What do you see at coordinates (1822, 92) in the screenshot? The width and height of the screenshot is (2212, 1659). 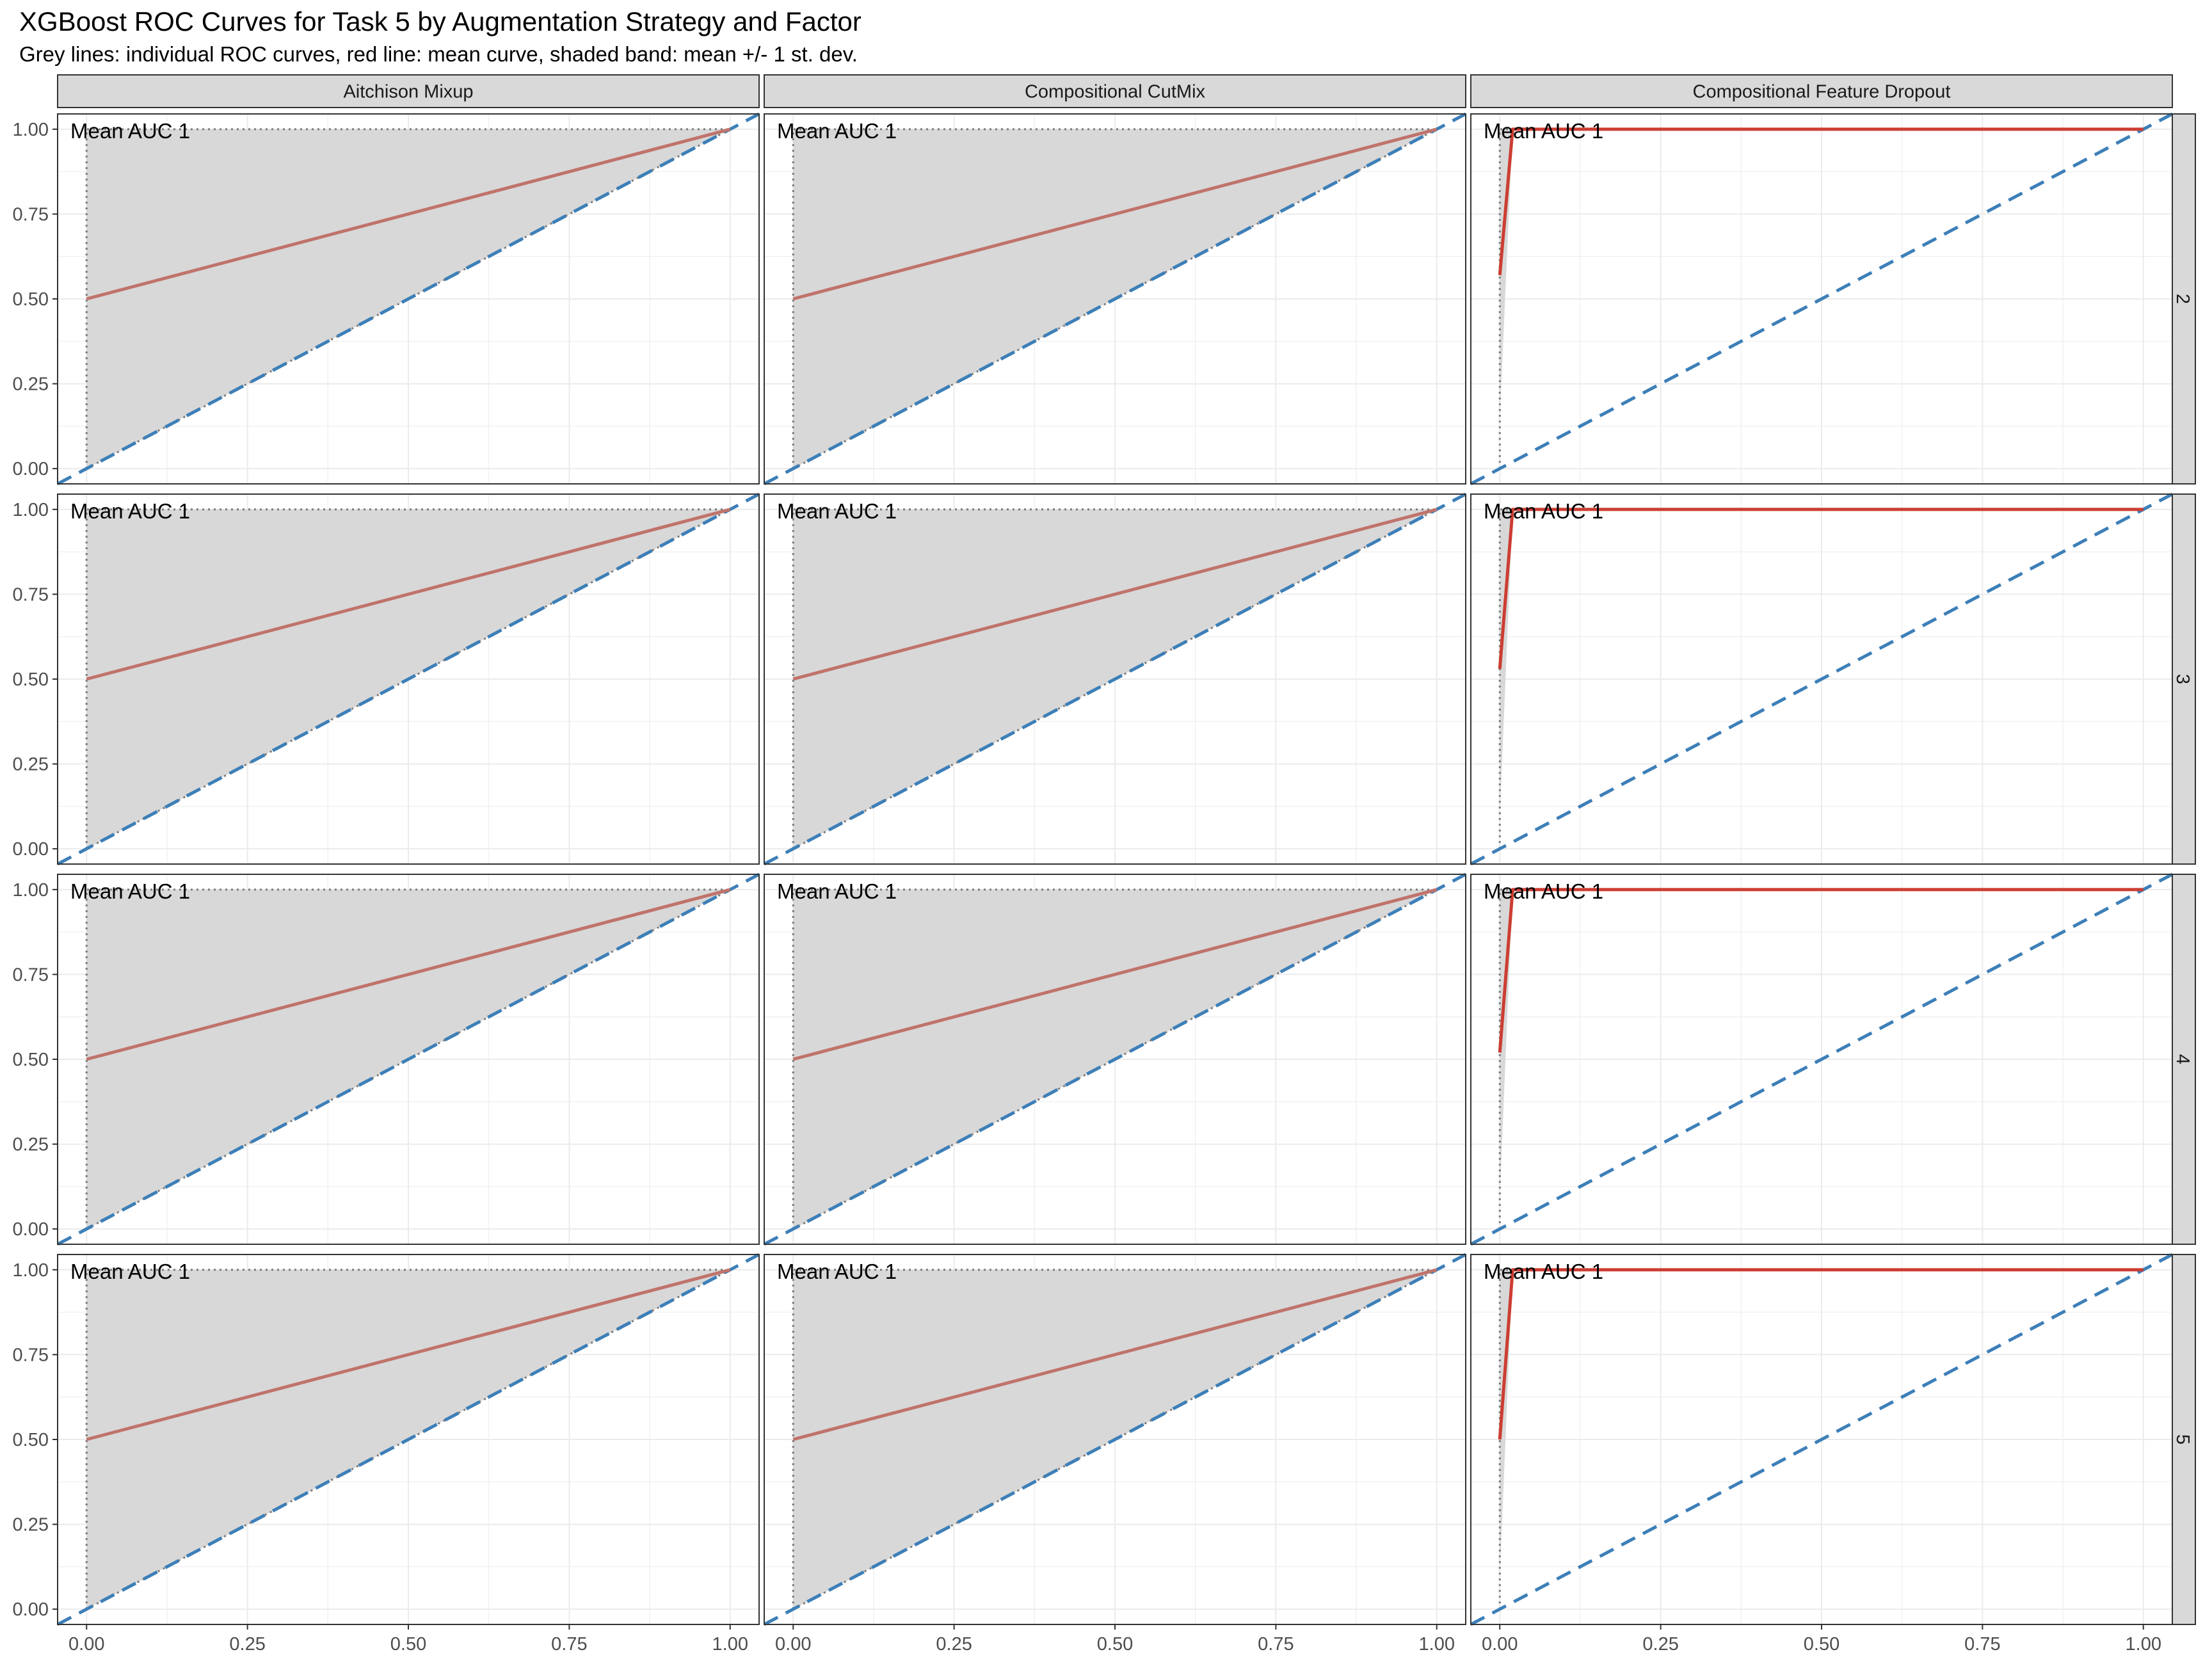 I see `column-strip-label: Compositional Feature Dropout` at bounding box center [1822, 92].